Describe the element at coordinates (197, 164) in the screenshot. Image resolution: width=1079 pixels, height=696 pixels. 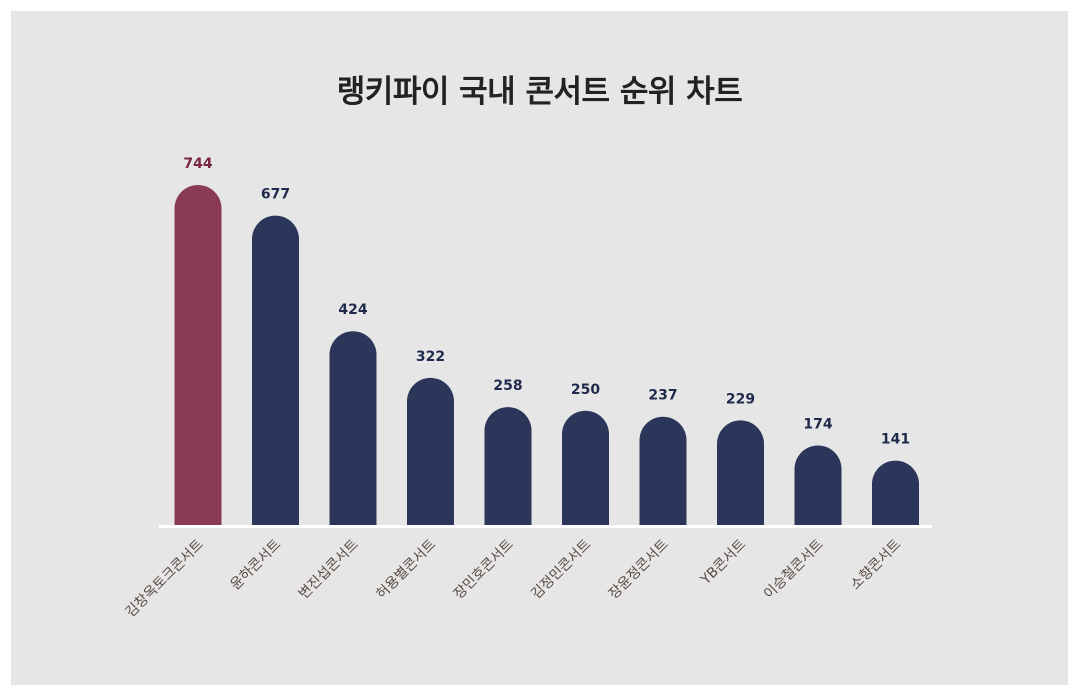
I see `value-label: 744` at that location.